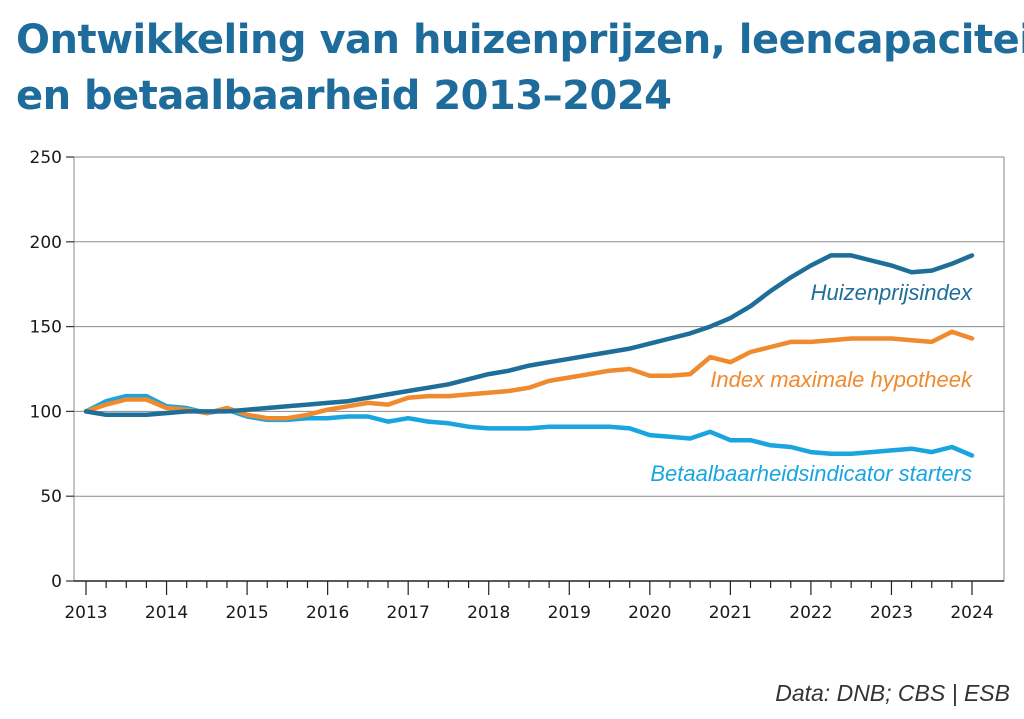 The height and width of the screenshot is (719, 1024). What do you see at coordinates (569, 613) in the screenshot?
I see `x-tick-label: 2019` at bounding box center [569, 613].